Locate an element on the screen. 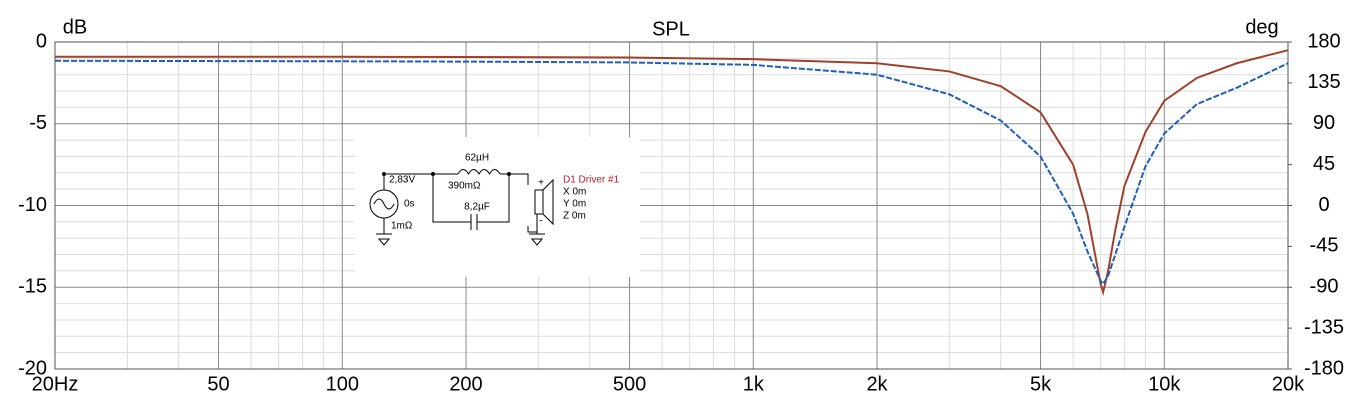 The height and width of the screenshot is (415, 1358). source-resistance-label: 1mΩ is located at coordinates (402, 226).